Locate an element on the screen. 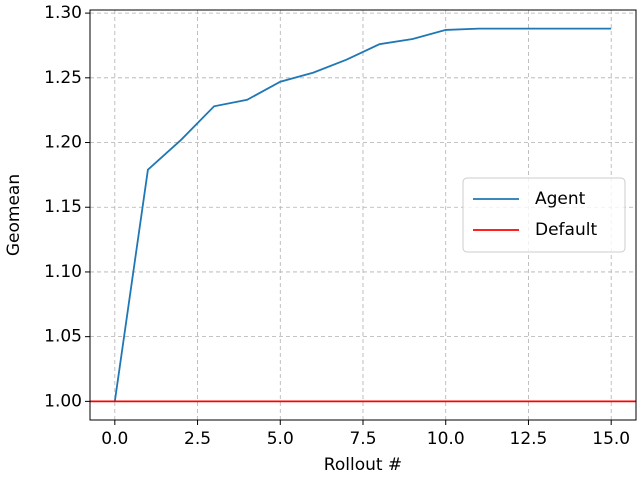  y-tick-label: 1.25 is located at coordinates (63, 78).